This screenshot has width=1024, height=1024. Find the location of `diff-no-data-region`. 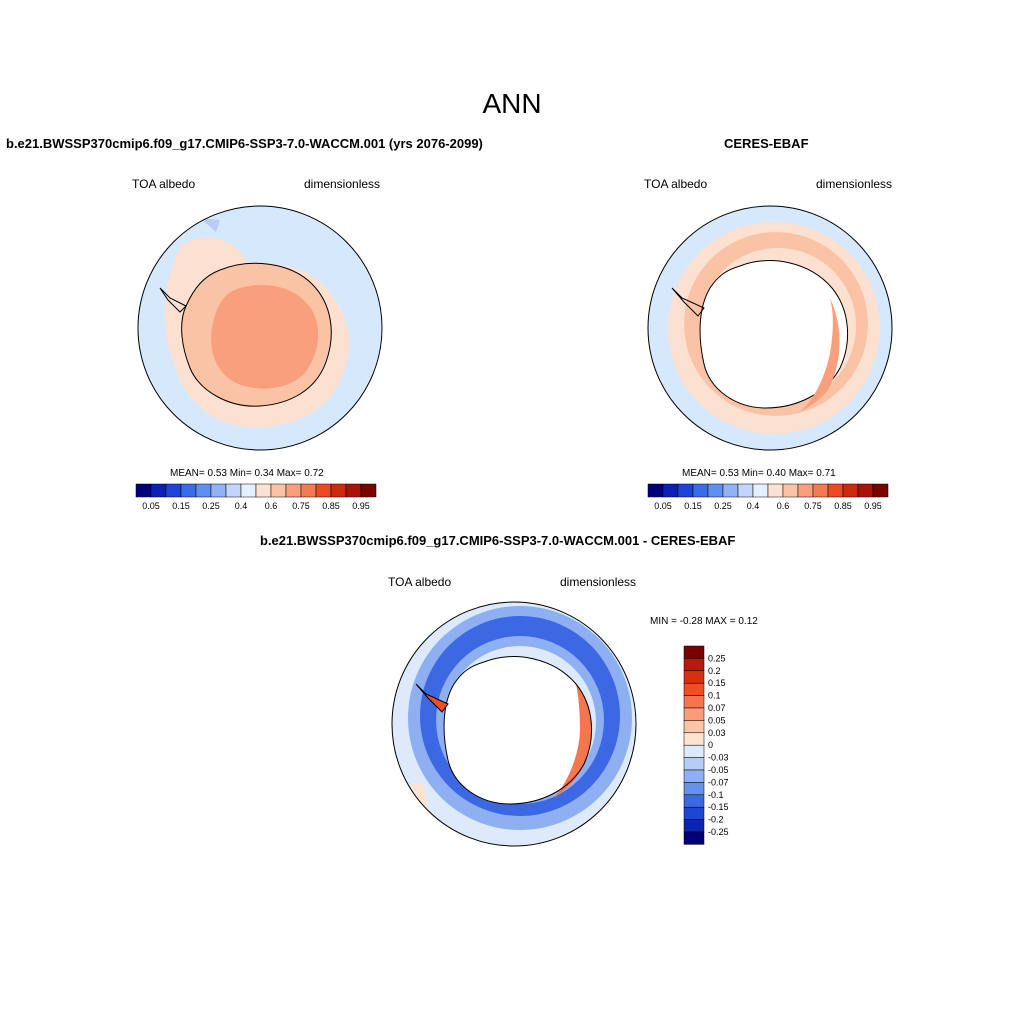

diff-no-data-region is located at coordinates (518, 730).